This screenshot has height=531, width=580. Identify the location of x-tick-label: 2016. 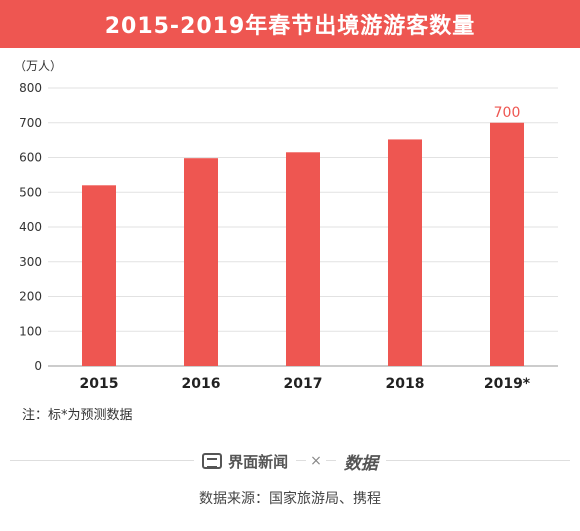
(201, 384).